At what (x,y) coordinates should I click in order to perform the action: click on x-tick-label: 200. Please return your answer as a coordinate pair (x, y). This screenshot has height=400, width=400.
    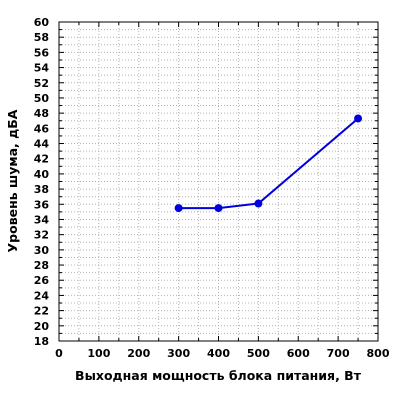
    Looking at the image, I should click on (138, 353).